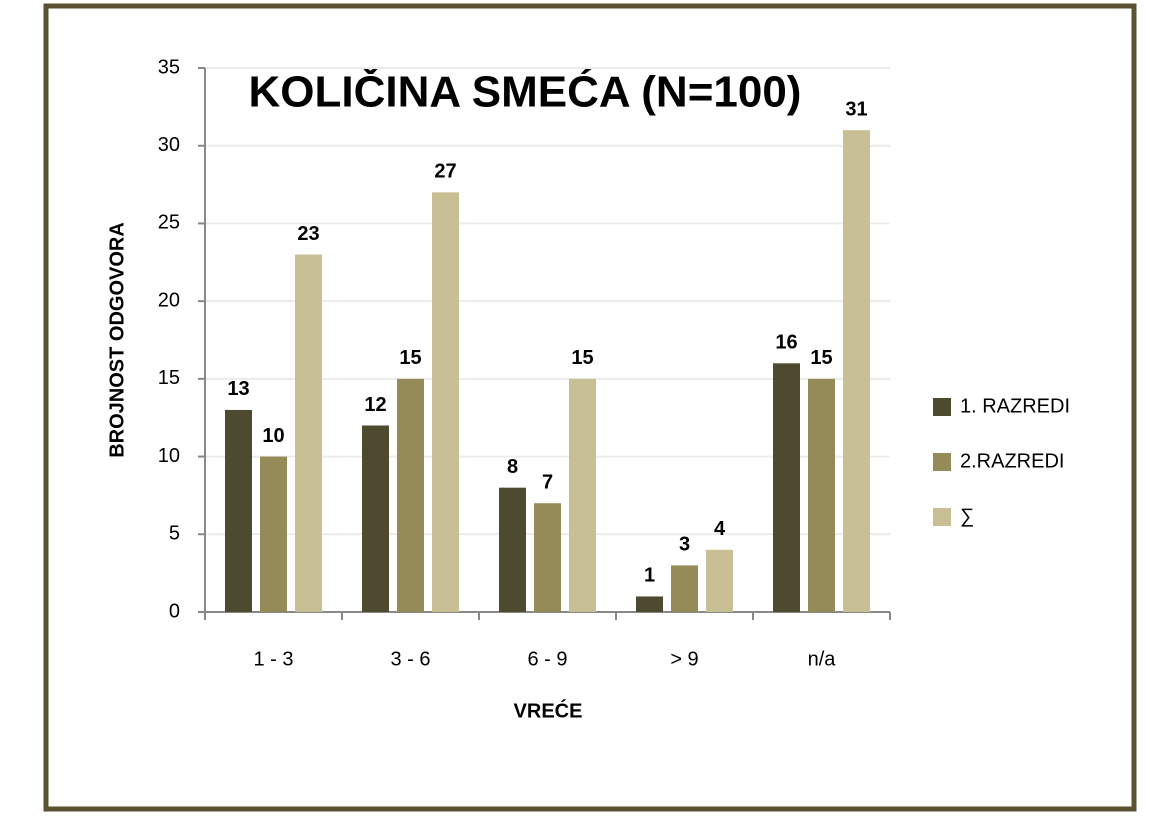 The height and width of the screenshot is (816, 1150). What do you see at coordinates (512, 467) in the screenshot?
I see `value-label: 8` at bounding box center [512, 467].